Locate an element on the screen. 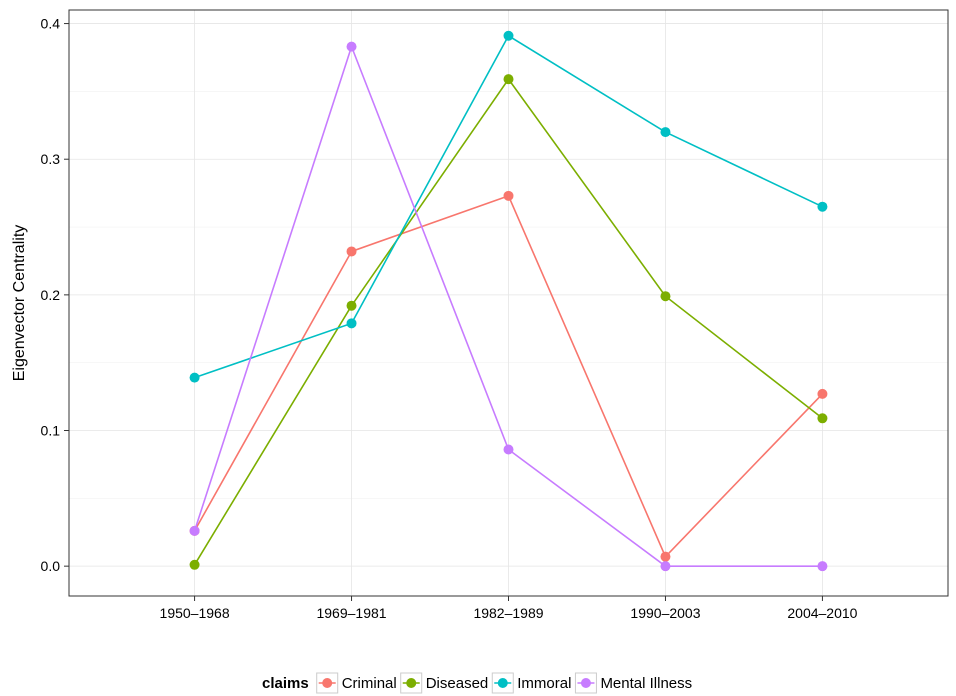 The height and width of the screenshot is (696, 956). legend-label-immoral: Immoral is located at coordinates (544, 683).